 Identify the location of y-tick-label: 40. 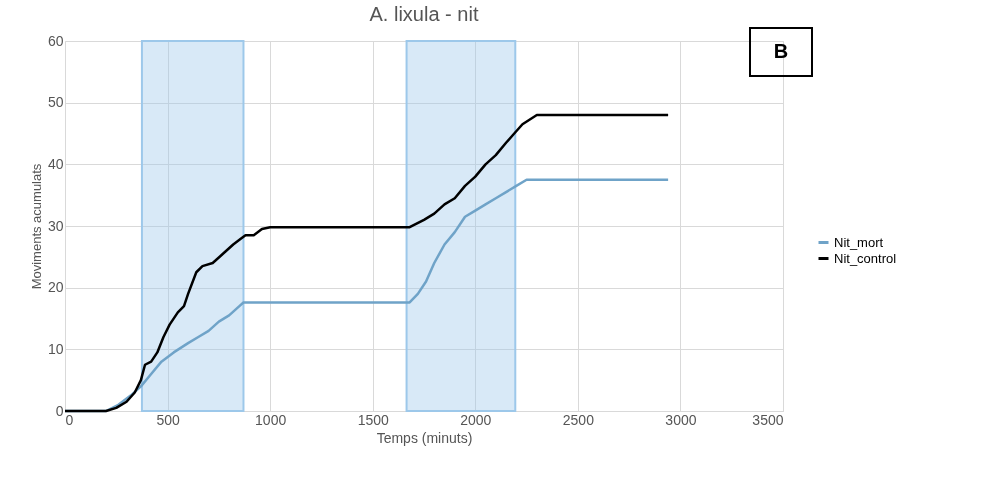
(55, 163).